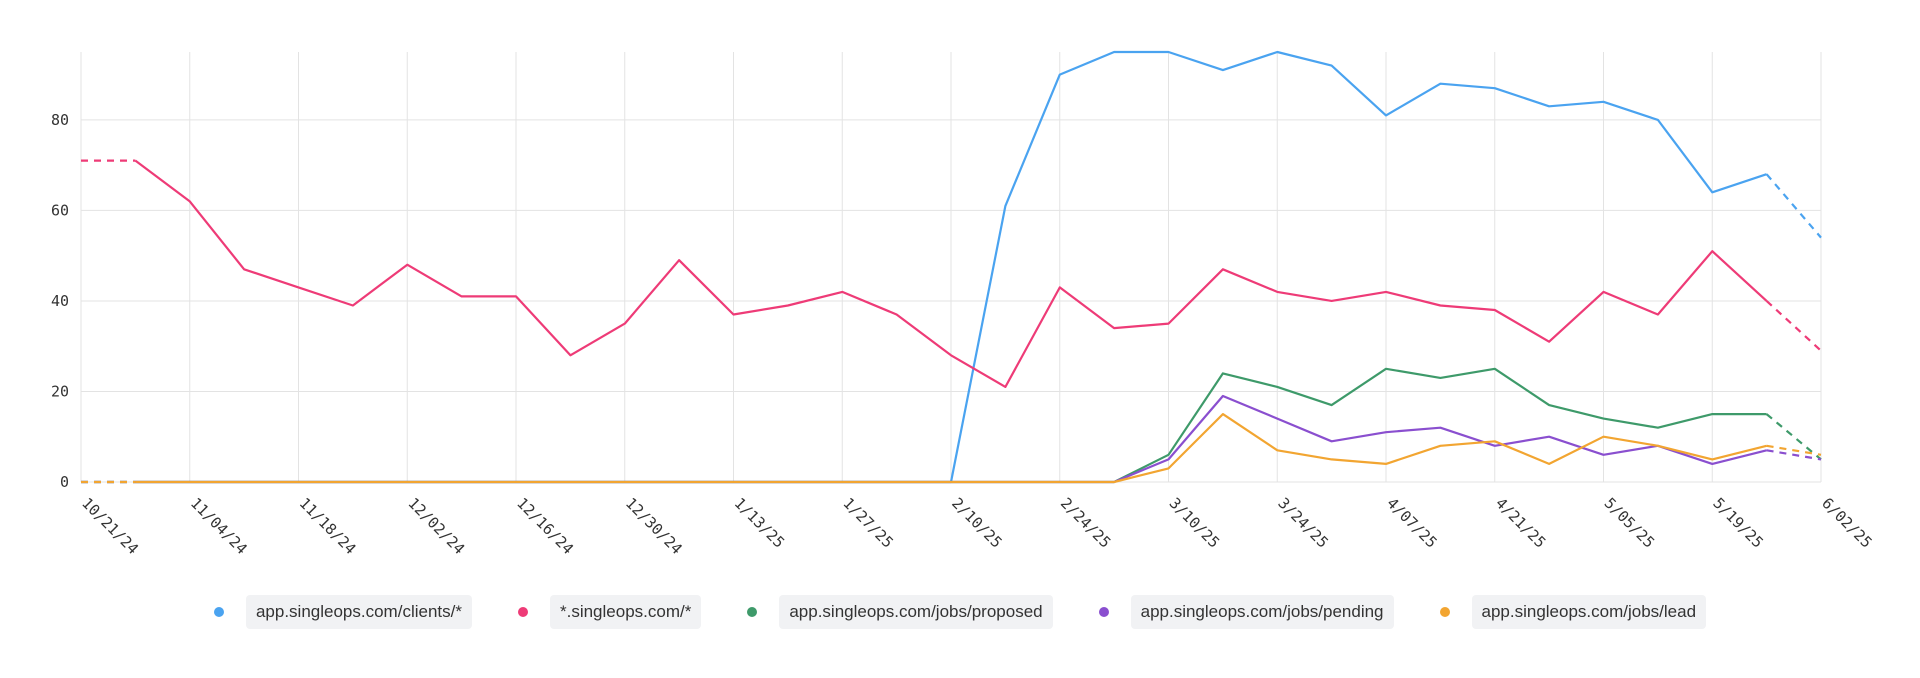  What do you see at coordinates (219, 526) in the screenshot?
I see `x-tick-label: 11/04/24` at bounding box center [219, 526].